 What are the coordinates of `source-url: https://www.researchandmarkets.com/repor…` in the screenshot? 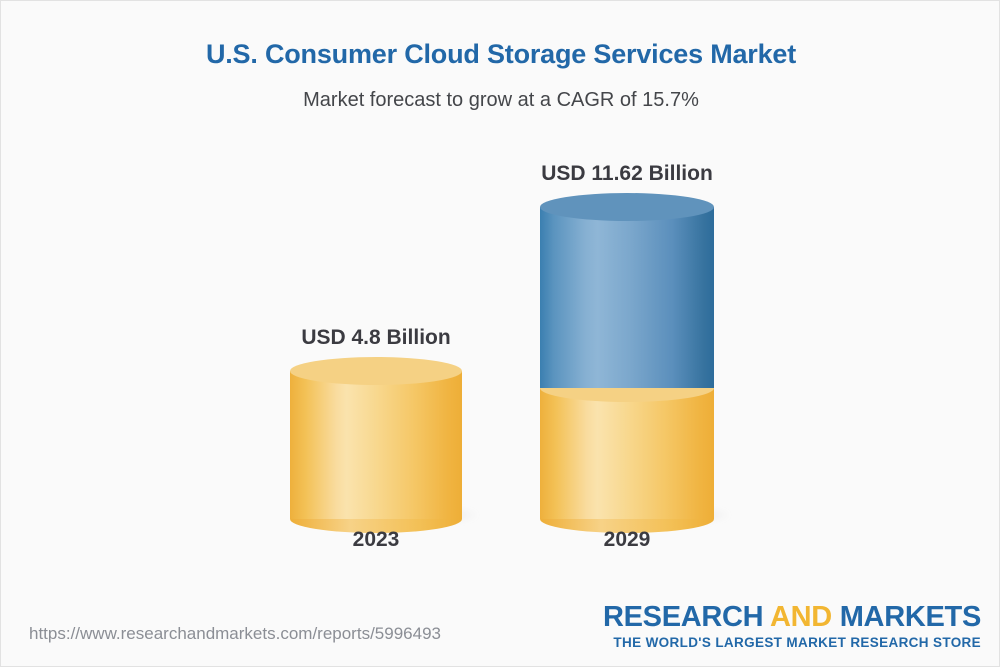 It's located at (235, 633).